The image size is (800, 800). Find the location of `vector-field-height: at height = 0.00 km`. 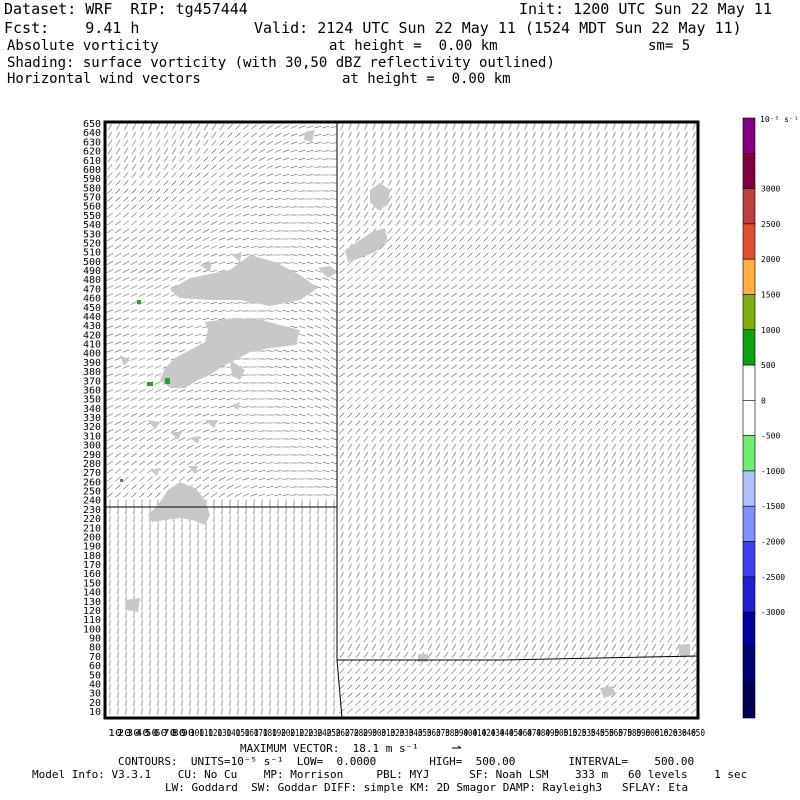

vector-field-height: at height = 0.00 km is located at coordinates (426, 79).